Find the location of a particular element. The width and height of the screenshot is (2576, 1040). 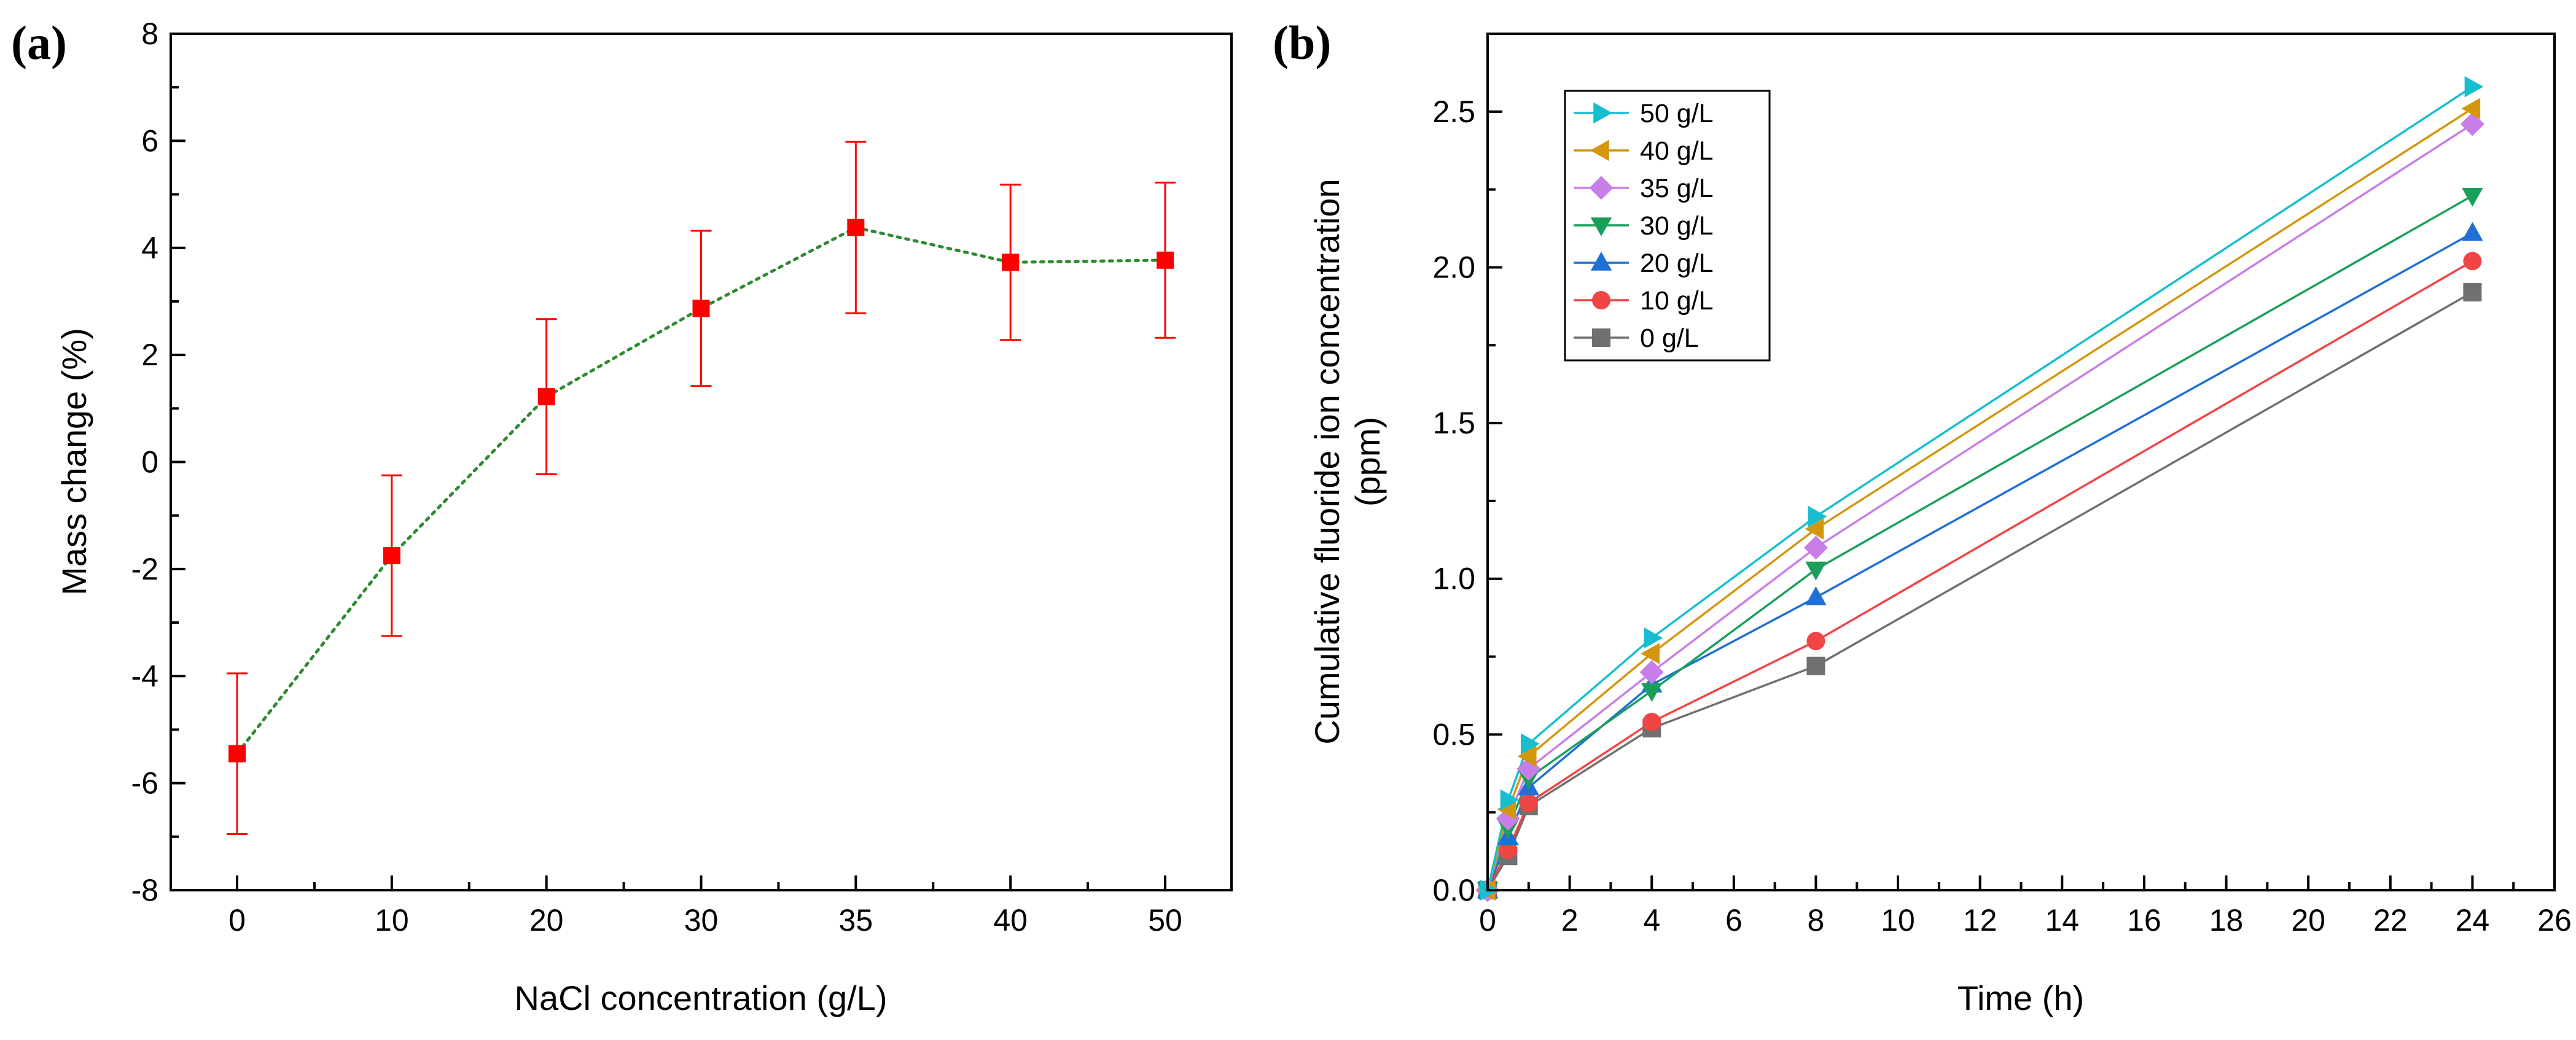

panel-b-legend-label-20-g-l: 20 g/L is located at coordinates (1677, 263).